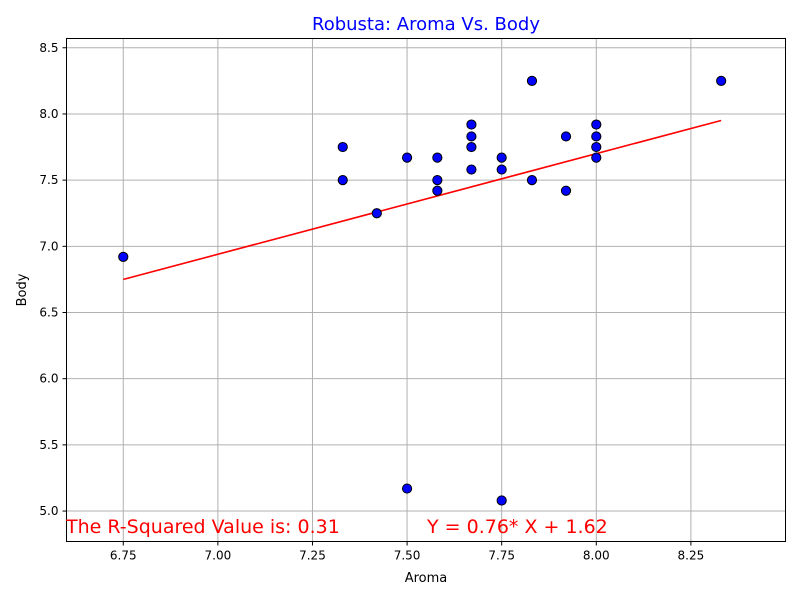  Describe the element at coordinates (48, 246) in the screenshot. I see `y-tick-label: 7.0` at that location.